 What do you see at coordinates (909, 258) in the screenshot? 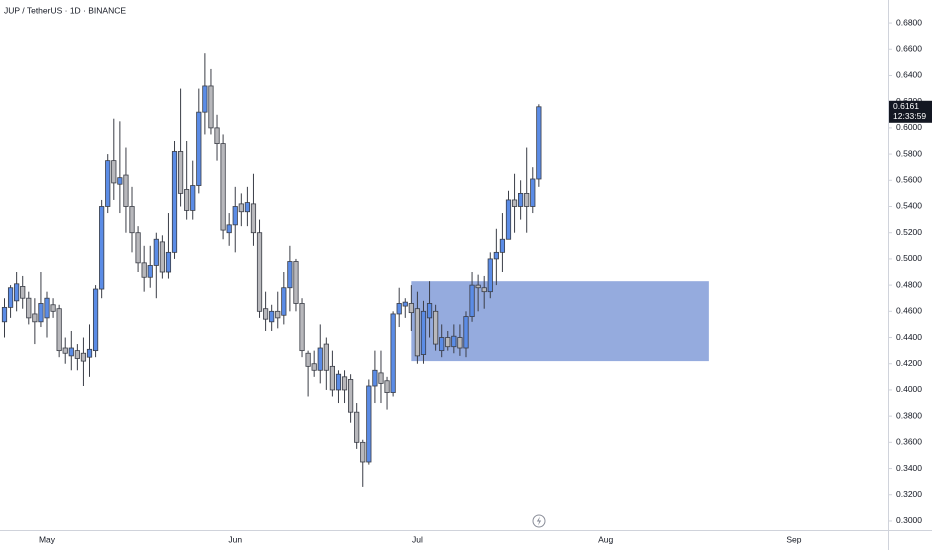
I see `y-tick-label: 0.5000` at bounding box center [909, 258].